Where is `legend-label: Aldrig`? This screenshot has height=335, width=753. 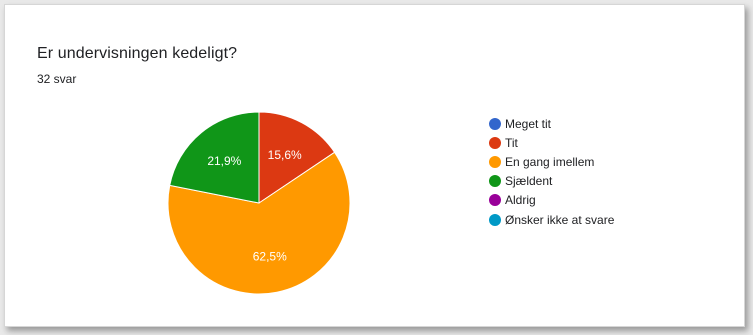
legend-label: Aldrig is located at coordinates (520, 200).